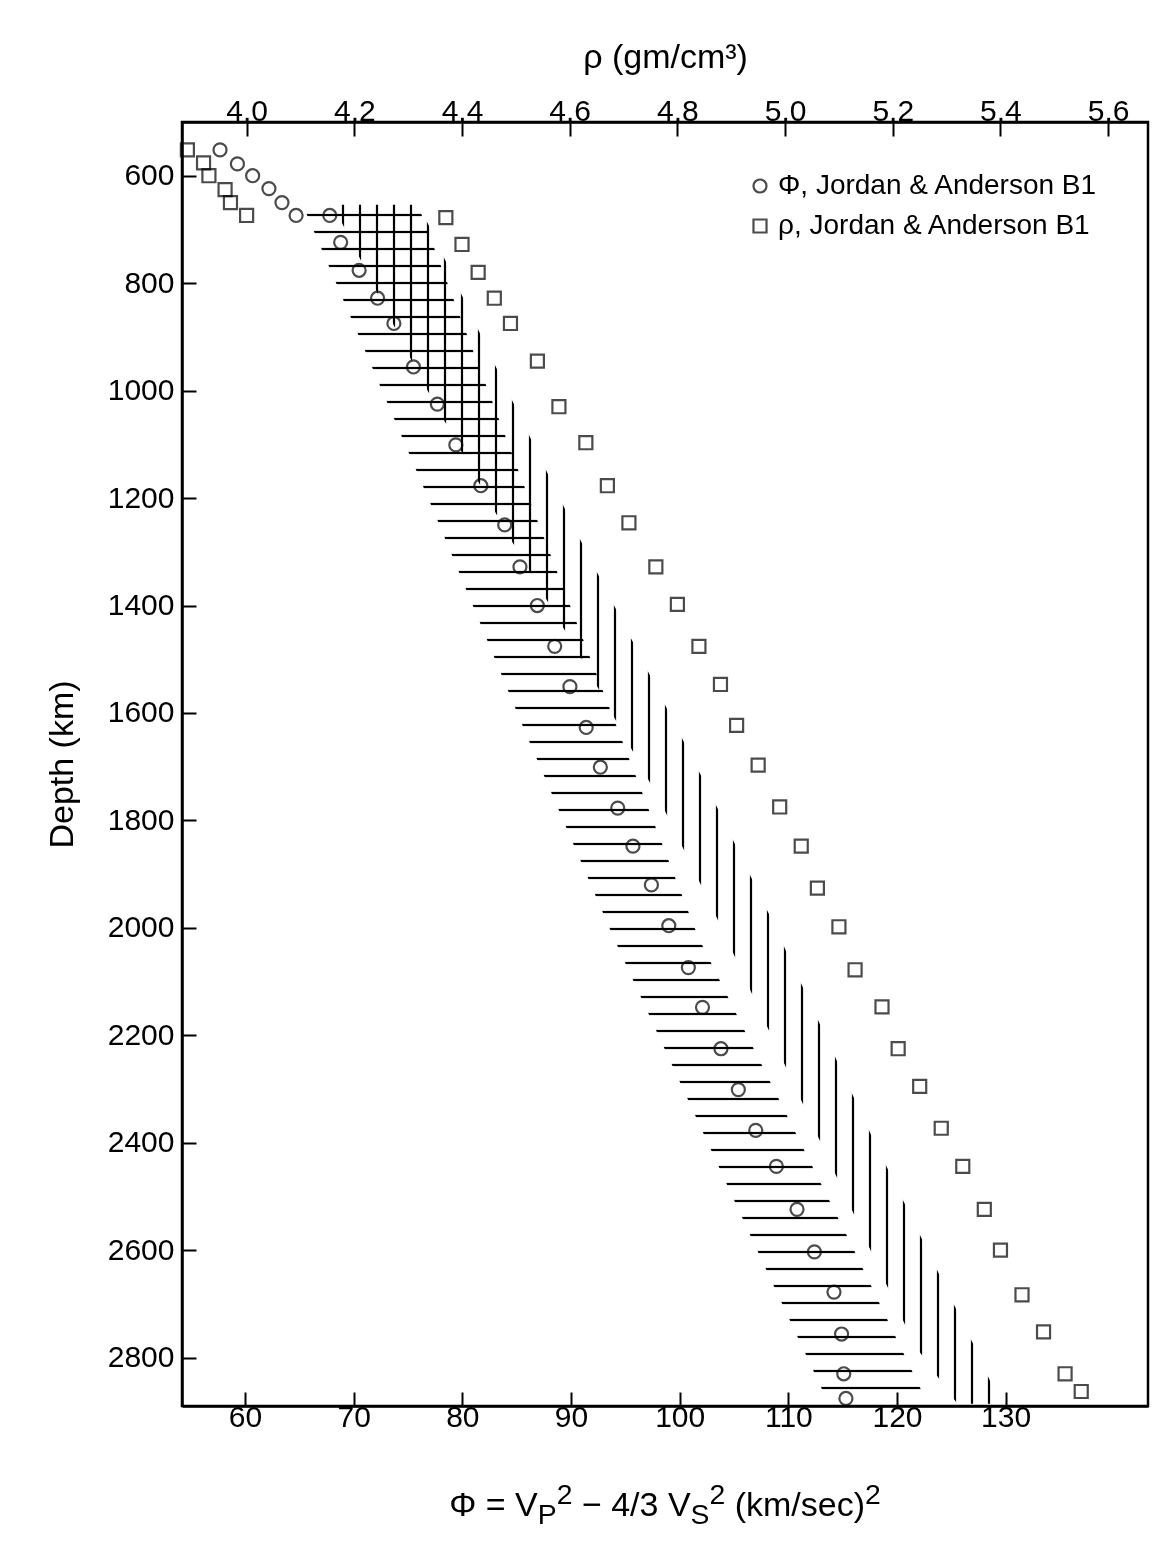 The height and width of the screenshot is (1549, 1158). I want to click on y-tick-label: 600, so click(149, 175).